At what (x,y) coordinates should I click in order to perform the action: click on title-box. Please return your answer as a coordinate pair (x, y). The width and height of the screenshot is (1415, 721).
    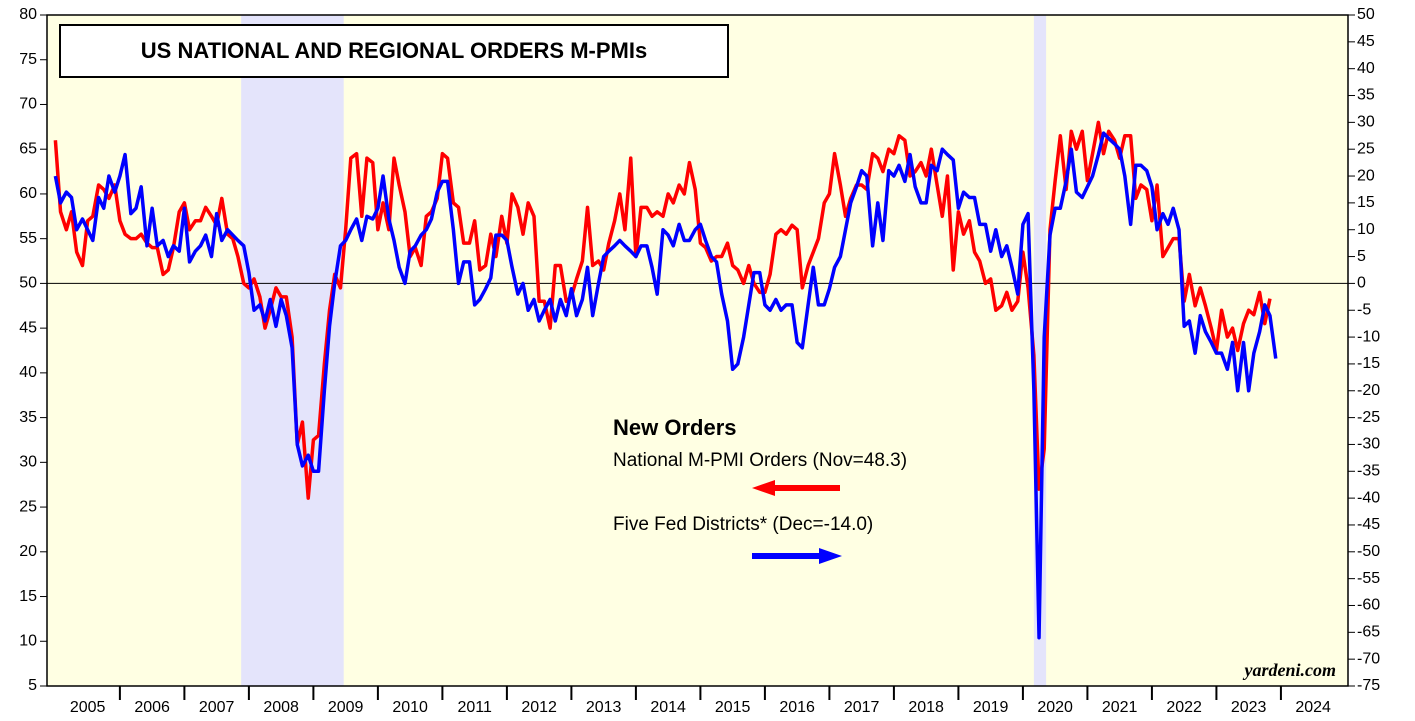
    Looking at the image, I should click on (394, 51).